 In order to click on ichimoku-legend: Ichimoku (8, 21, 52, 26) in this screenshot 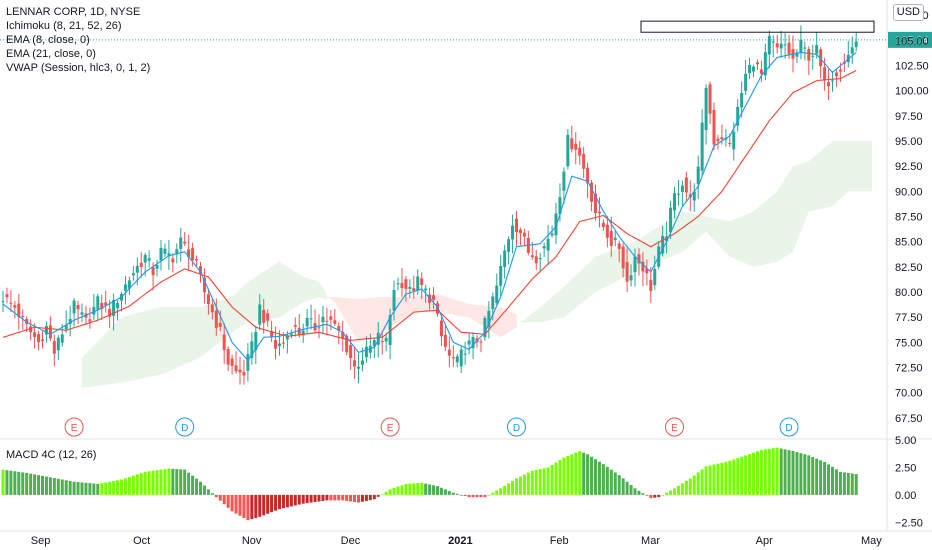, I will do `click(64, 26)`.